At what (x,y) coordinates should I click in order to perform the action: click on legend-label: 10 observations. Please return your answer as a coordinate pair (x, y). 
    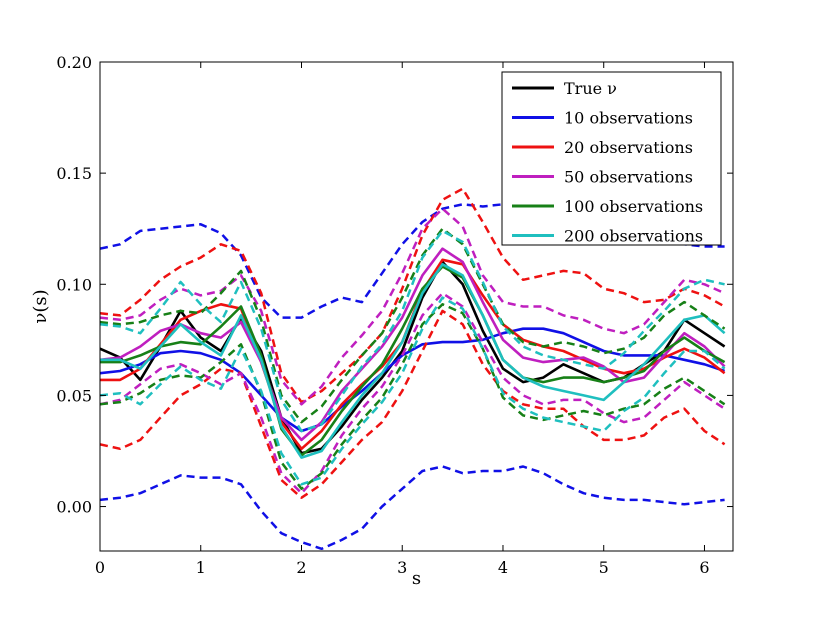
    Looking at the image, I should click on (628, 118).